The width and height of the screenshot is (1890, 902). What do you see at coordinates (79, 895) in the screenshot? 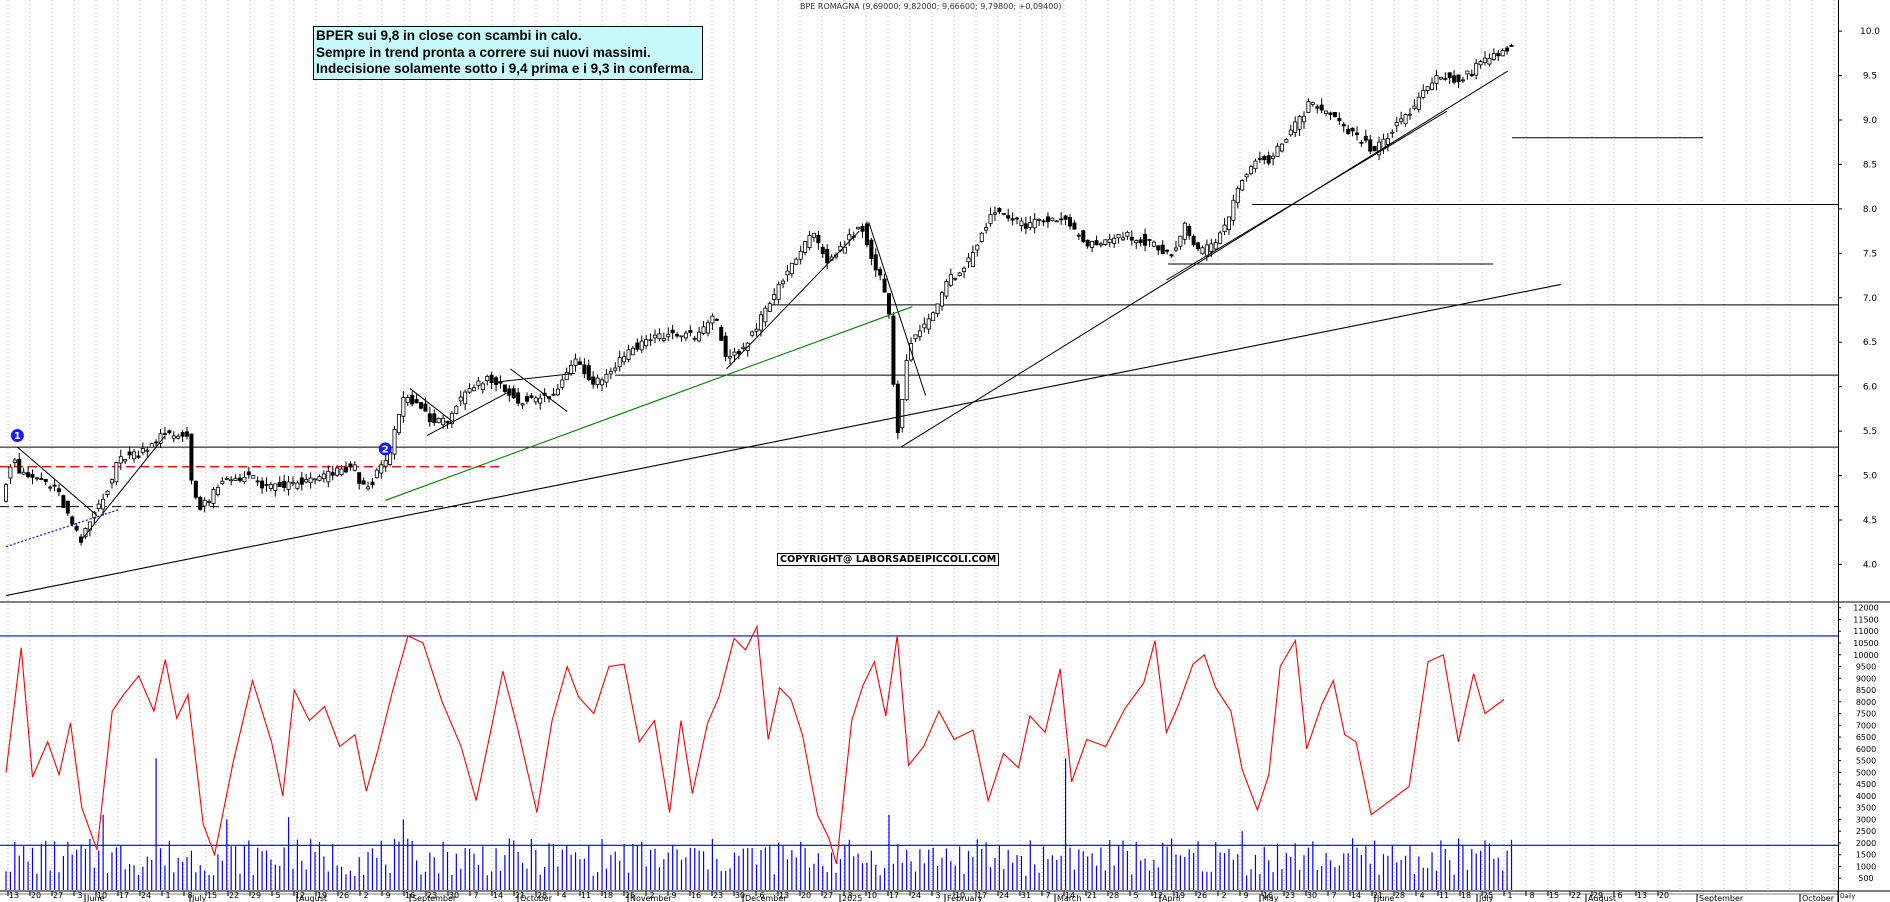
I see `x-day-label: 3` at bounding box center [79, 895].